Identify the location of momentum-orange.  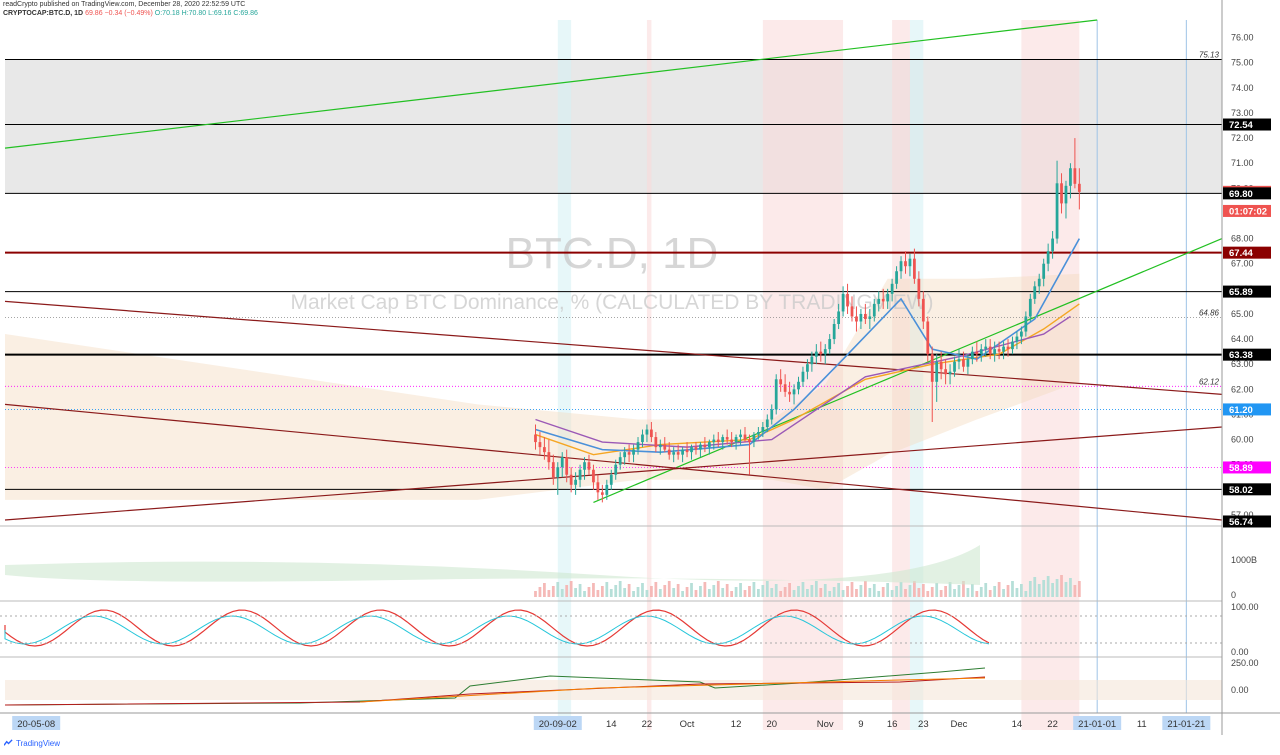
(672, 690).